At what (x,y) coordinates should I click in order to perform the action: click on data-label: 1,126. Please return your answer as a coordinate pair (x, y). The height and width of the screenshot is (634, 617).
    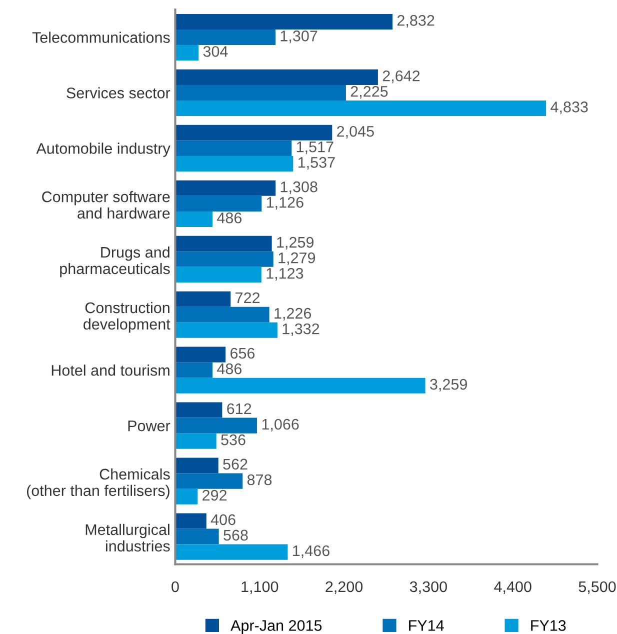
    Looking at the image, I should click on (285, 203).